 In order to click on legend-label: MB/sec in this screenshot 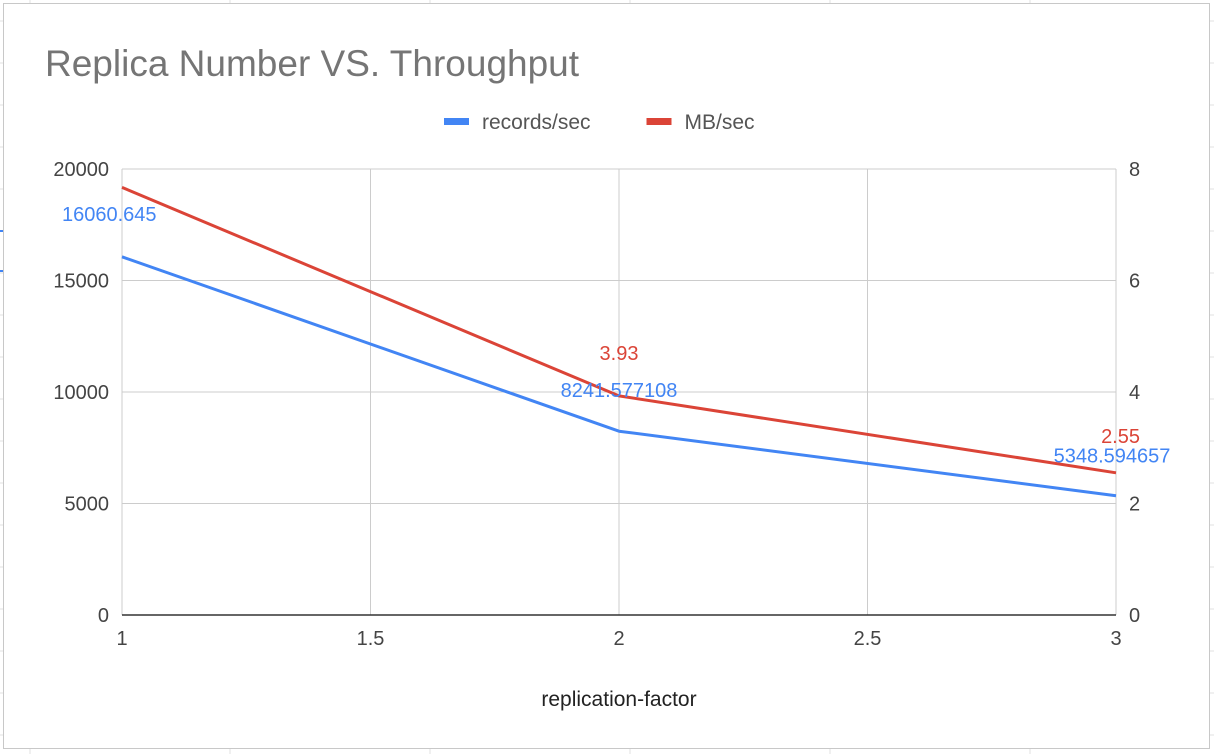, I will do `click(720, 122)`.